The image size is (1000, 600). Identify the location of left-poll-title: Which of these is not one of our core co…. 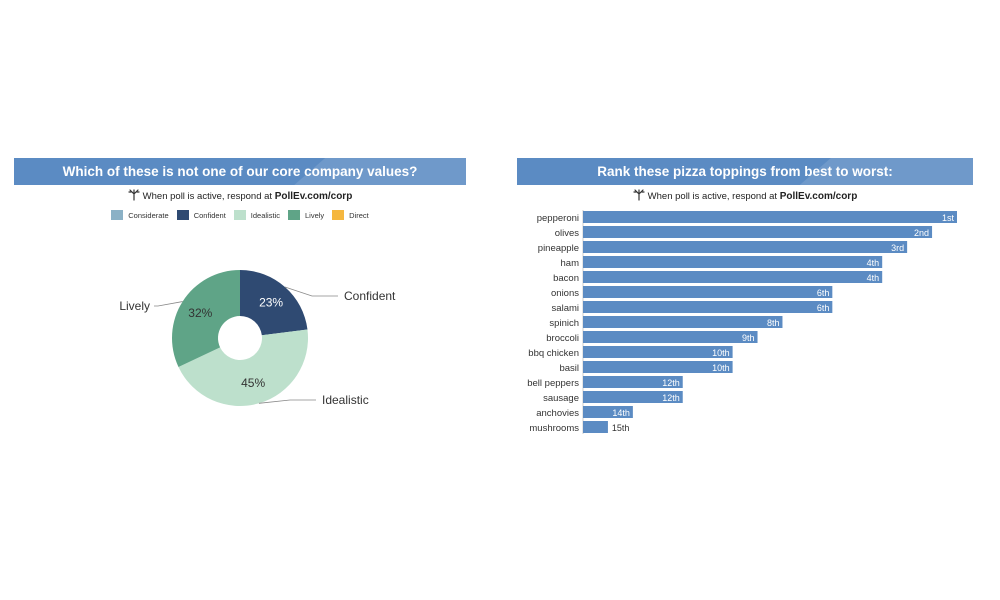
(240, 171).